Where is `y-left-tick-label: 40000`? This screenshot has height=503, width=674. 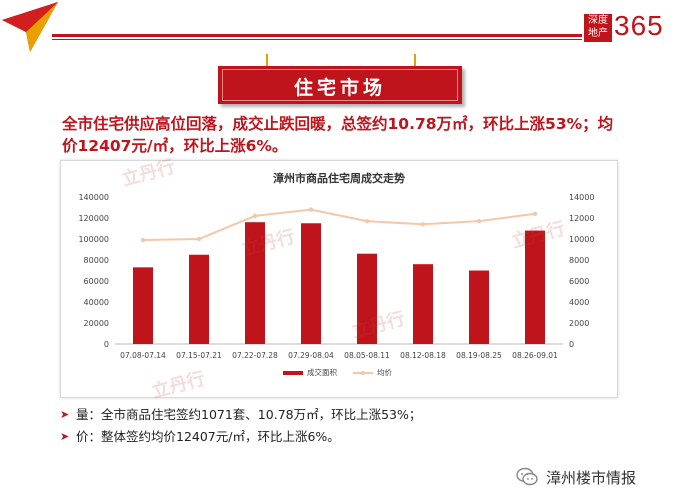 y-left-tick-label: 40000 is located at coordinates (96, 302).